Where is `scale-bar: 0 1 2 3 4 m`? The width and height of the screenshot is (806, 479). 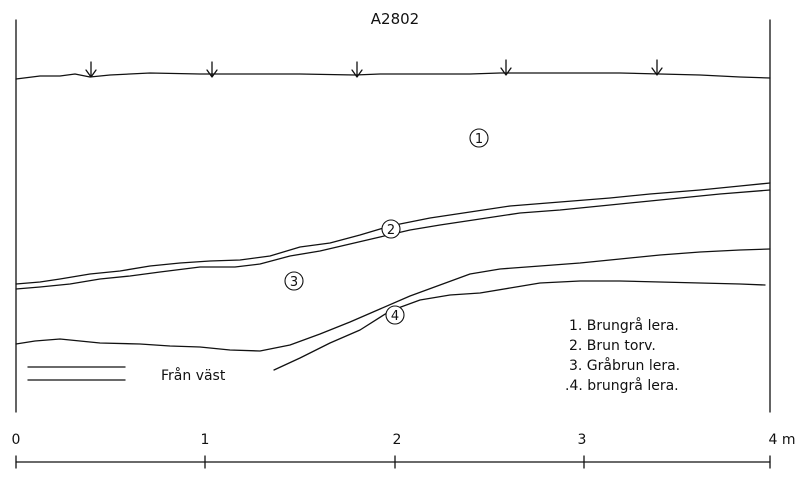
scale-bar: 0 1 2 3 4 m is located at coordinates (404, 450).